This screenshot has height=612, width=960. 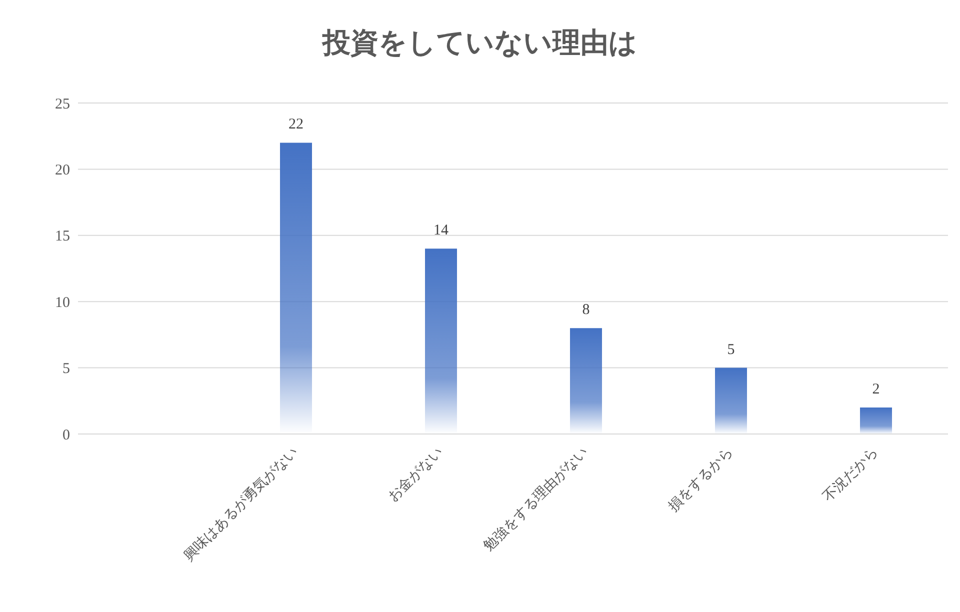 What do you see at coordinates (876, 390) in the screenshot?
I see `data-label: 2` at bounding box center [876, 390].